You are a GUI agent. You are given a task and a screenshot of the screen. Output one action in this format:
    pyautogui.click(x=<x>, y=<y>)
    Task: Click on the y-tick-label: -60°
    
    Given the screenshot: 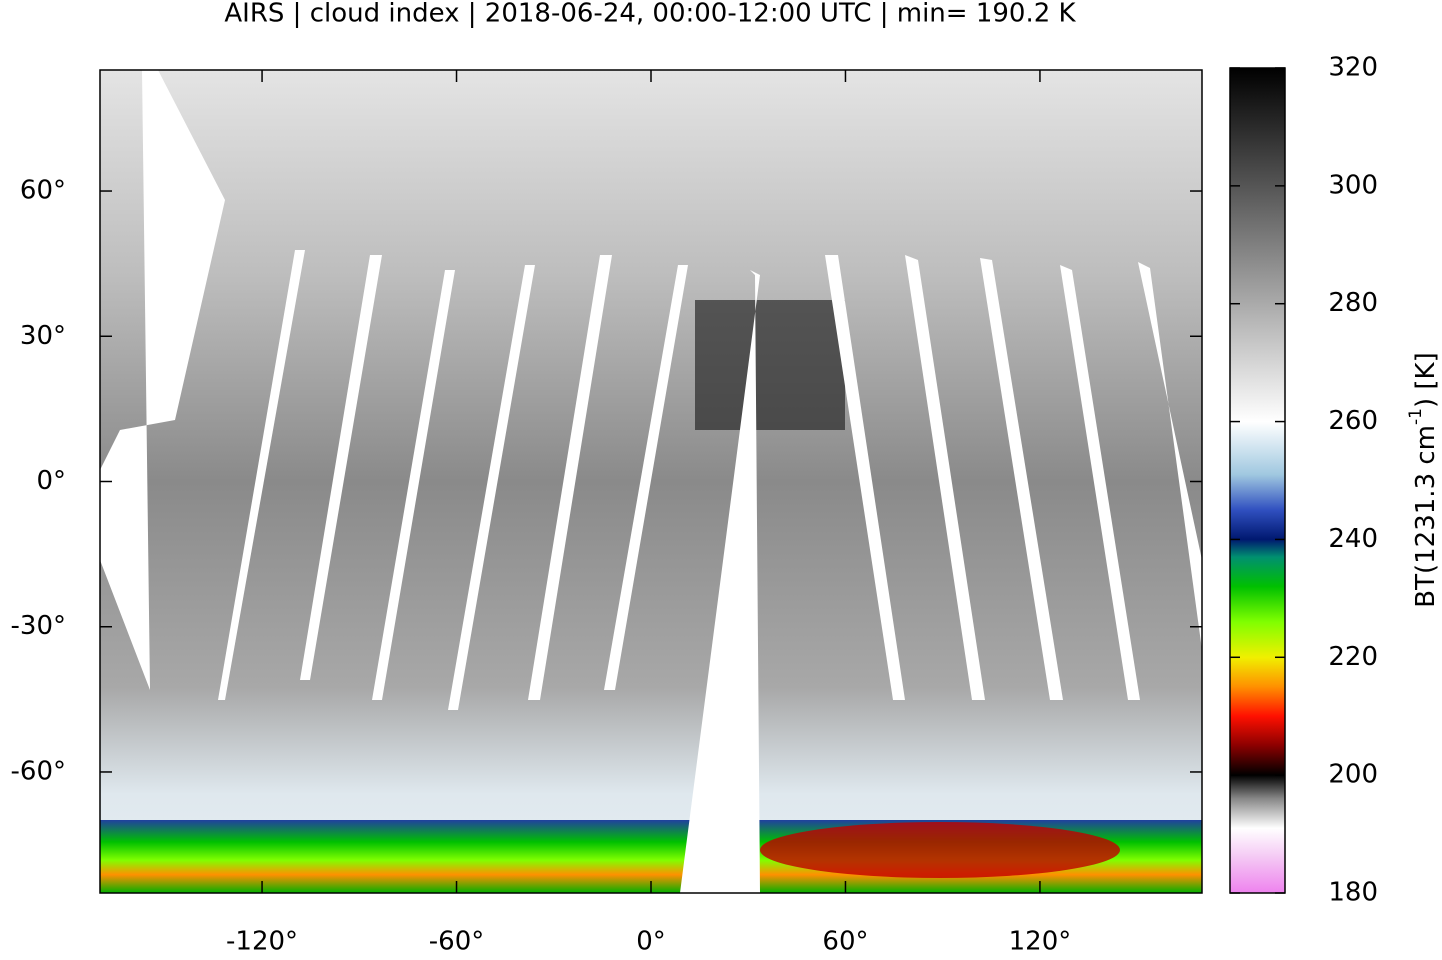 What is the action you would take?
    pyautogui.click(x=38, y=771)
    